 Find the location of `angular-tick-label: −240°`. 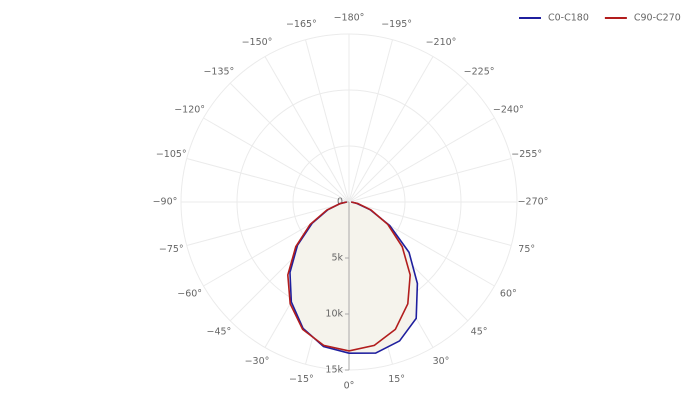

angular-tick-label: −240° is located at coordinates (508, 110).